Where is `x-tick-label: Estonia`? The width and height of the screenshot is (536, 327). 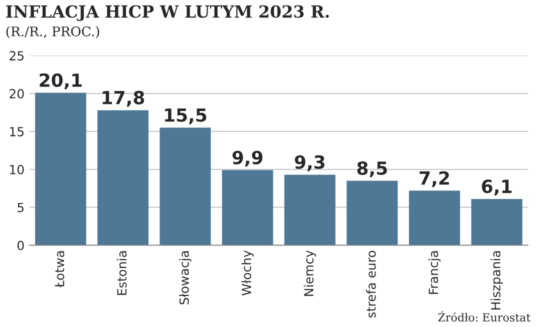 x-tick-label: Estonia is located at coordinates (121, 273).